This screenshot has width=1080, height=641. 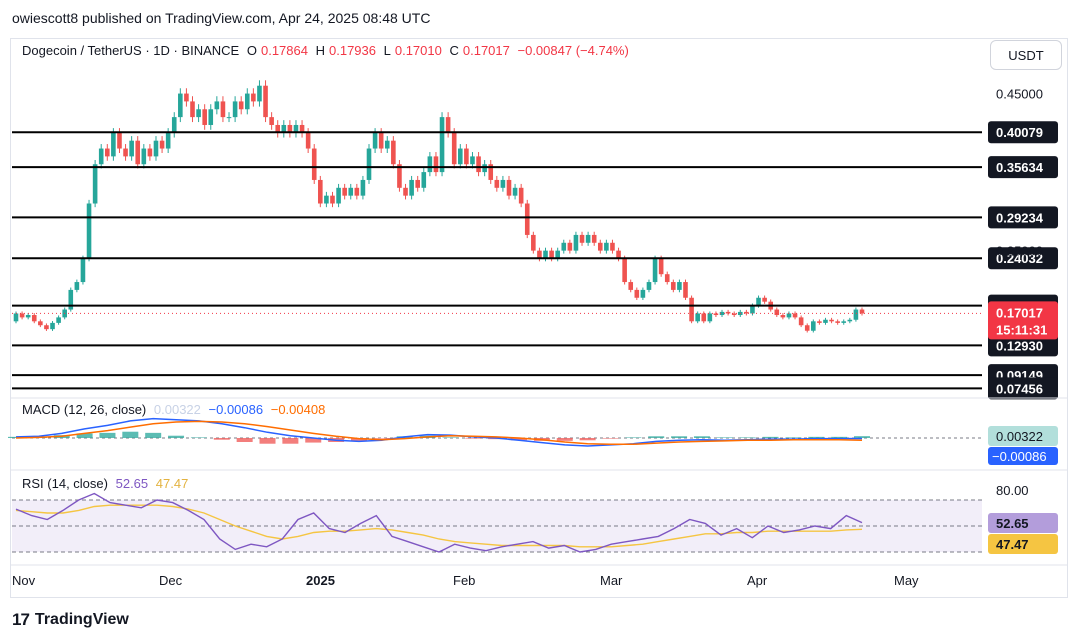 I want to click on rsi-ma-tag-label: 47.47, so click(x=1012, y=544).